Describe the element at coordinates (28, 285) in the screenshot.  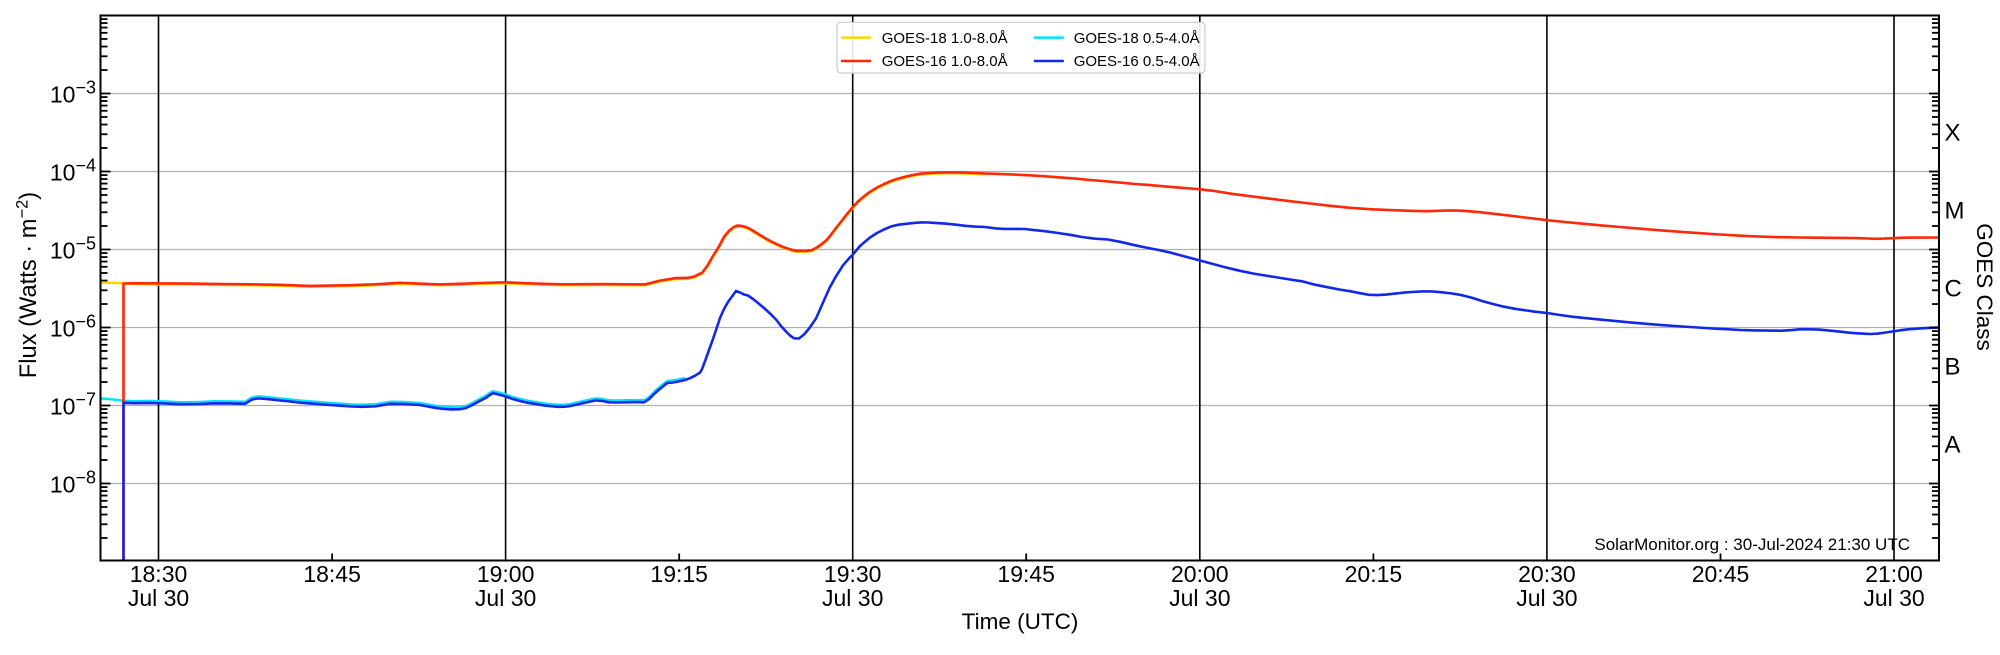
I see `svg-text: Flux (Watts · m−2)` at that location.